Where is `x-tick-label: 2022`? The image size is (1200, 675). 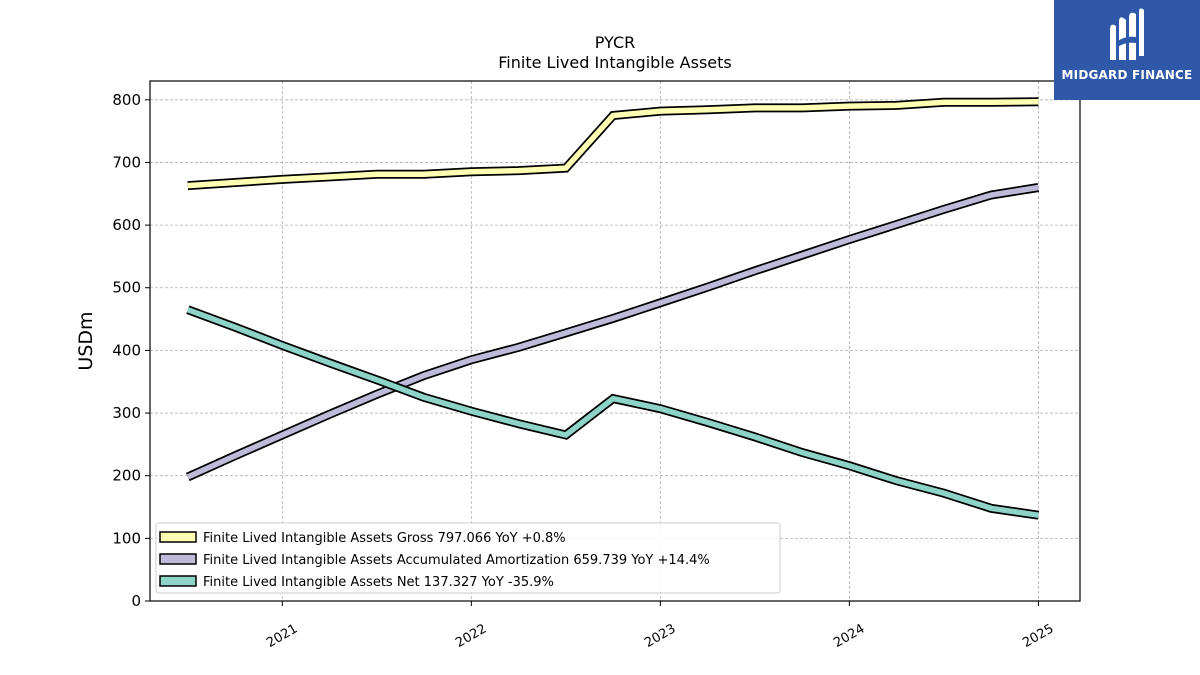
x-tick-label: 2022 is located at coordinates (471, 636).